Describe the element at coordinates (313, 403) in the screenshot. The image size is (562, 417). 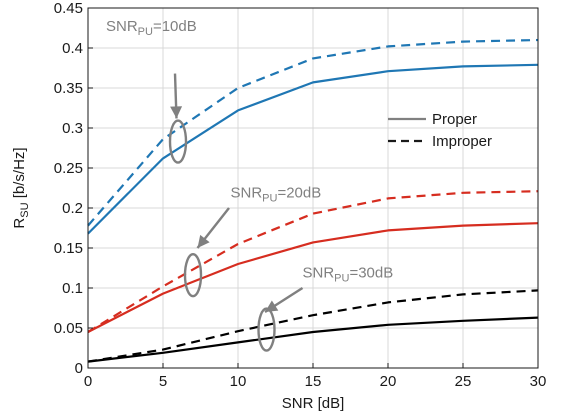
I see `x-axis-label: SNR [dB]` at that location.